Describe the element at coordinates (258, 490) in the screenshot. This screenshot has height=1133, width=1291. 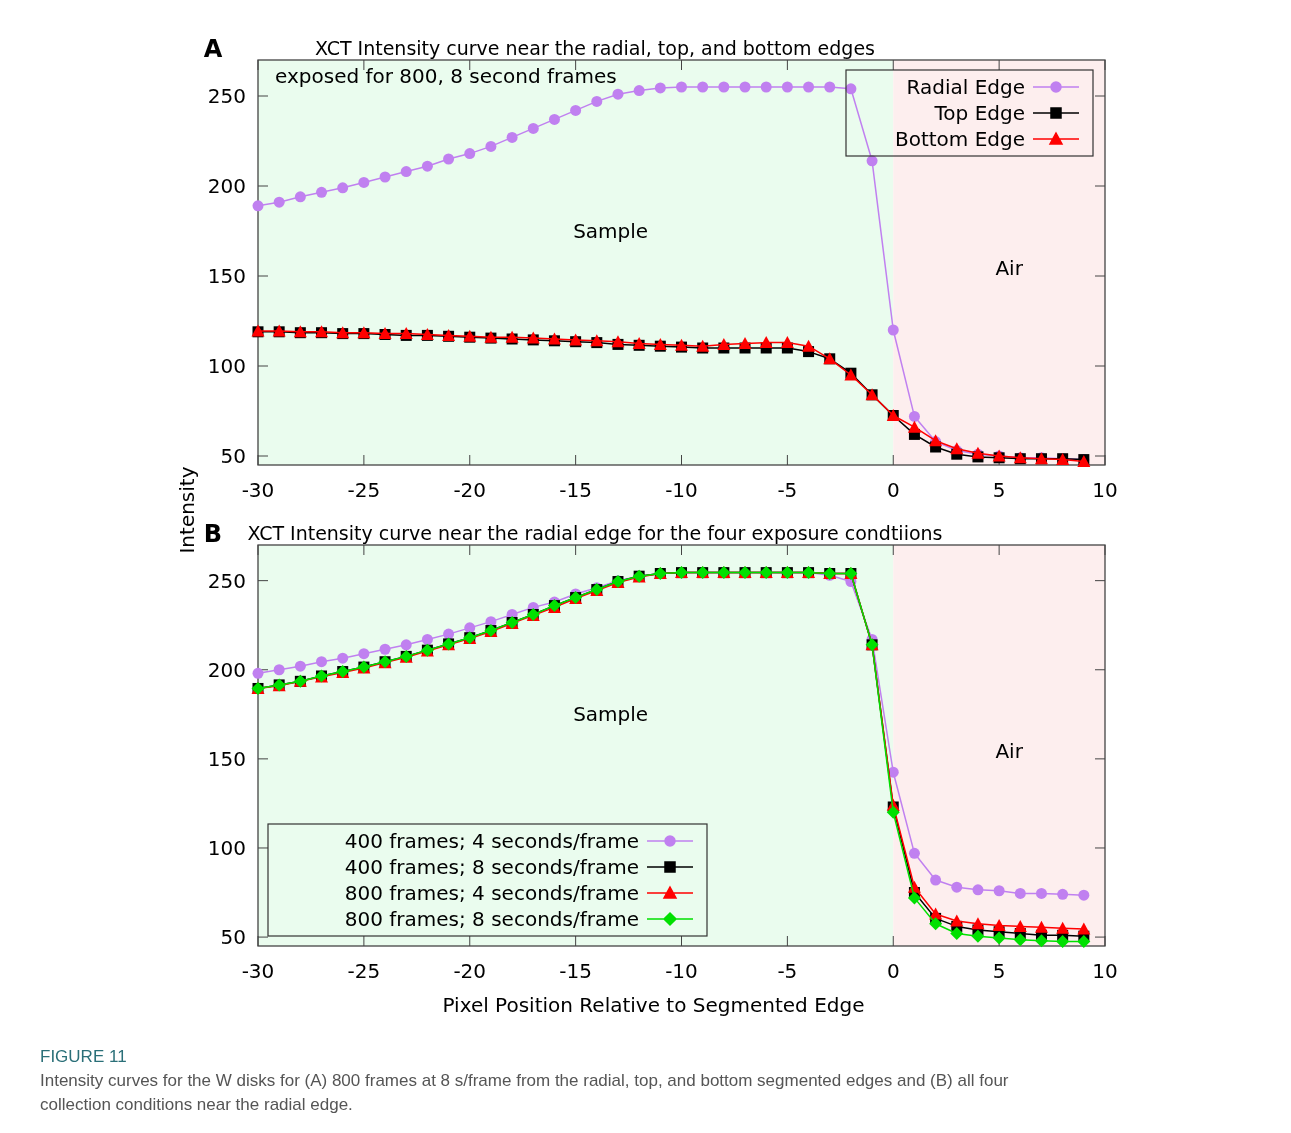
I see `x-tick-label: -30` at that location.